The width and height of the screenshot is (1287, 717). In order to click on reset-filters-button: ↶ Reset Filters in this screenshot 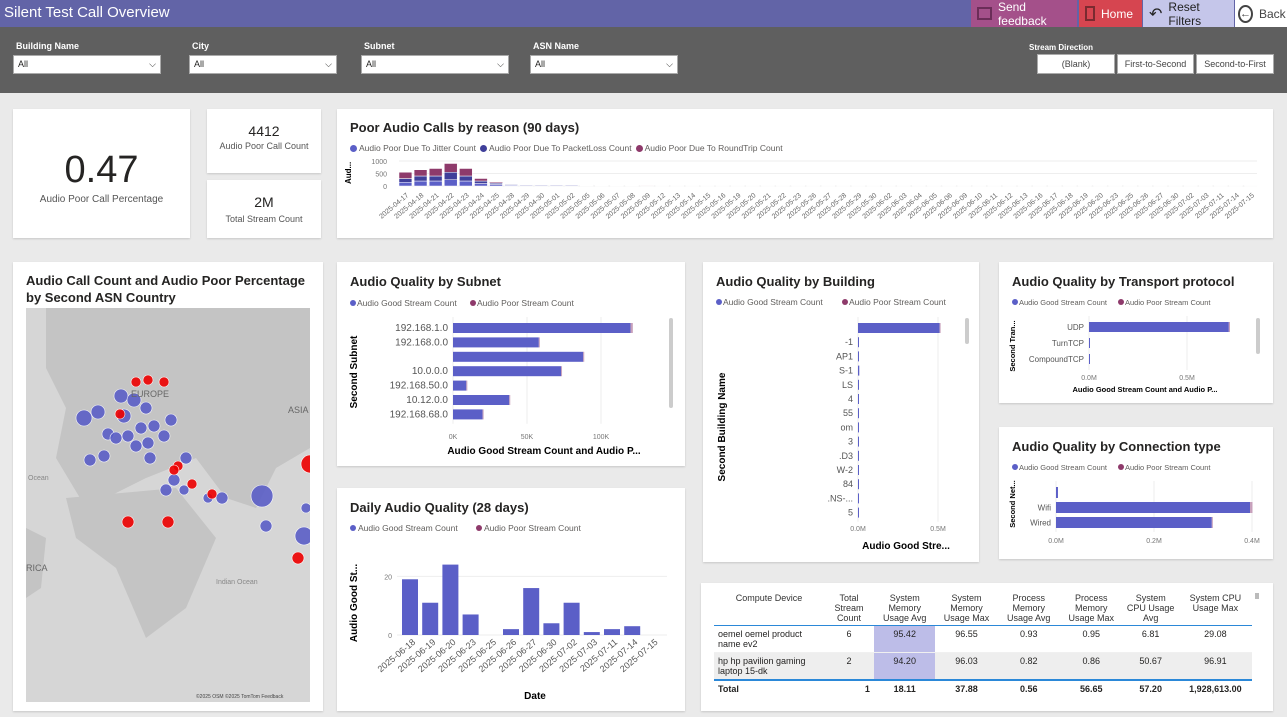, I will do `click(1188, 14)`.